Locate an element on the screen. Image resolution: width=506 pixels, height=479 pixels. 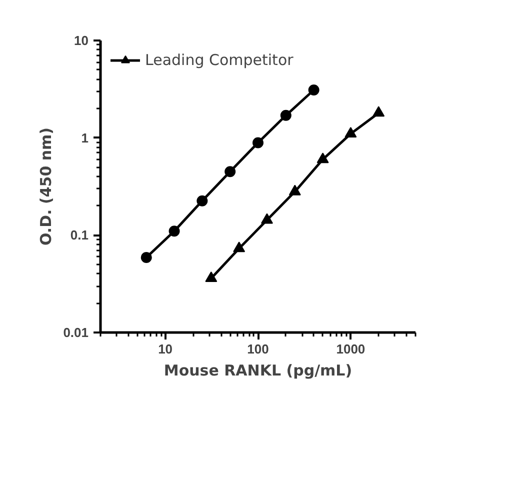
y-axis-title: O.D. (450 nm) is located at coordinates (46, 186).